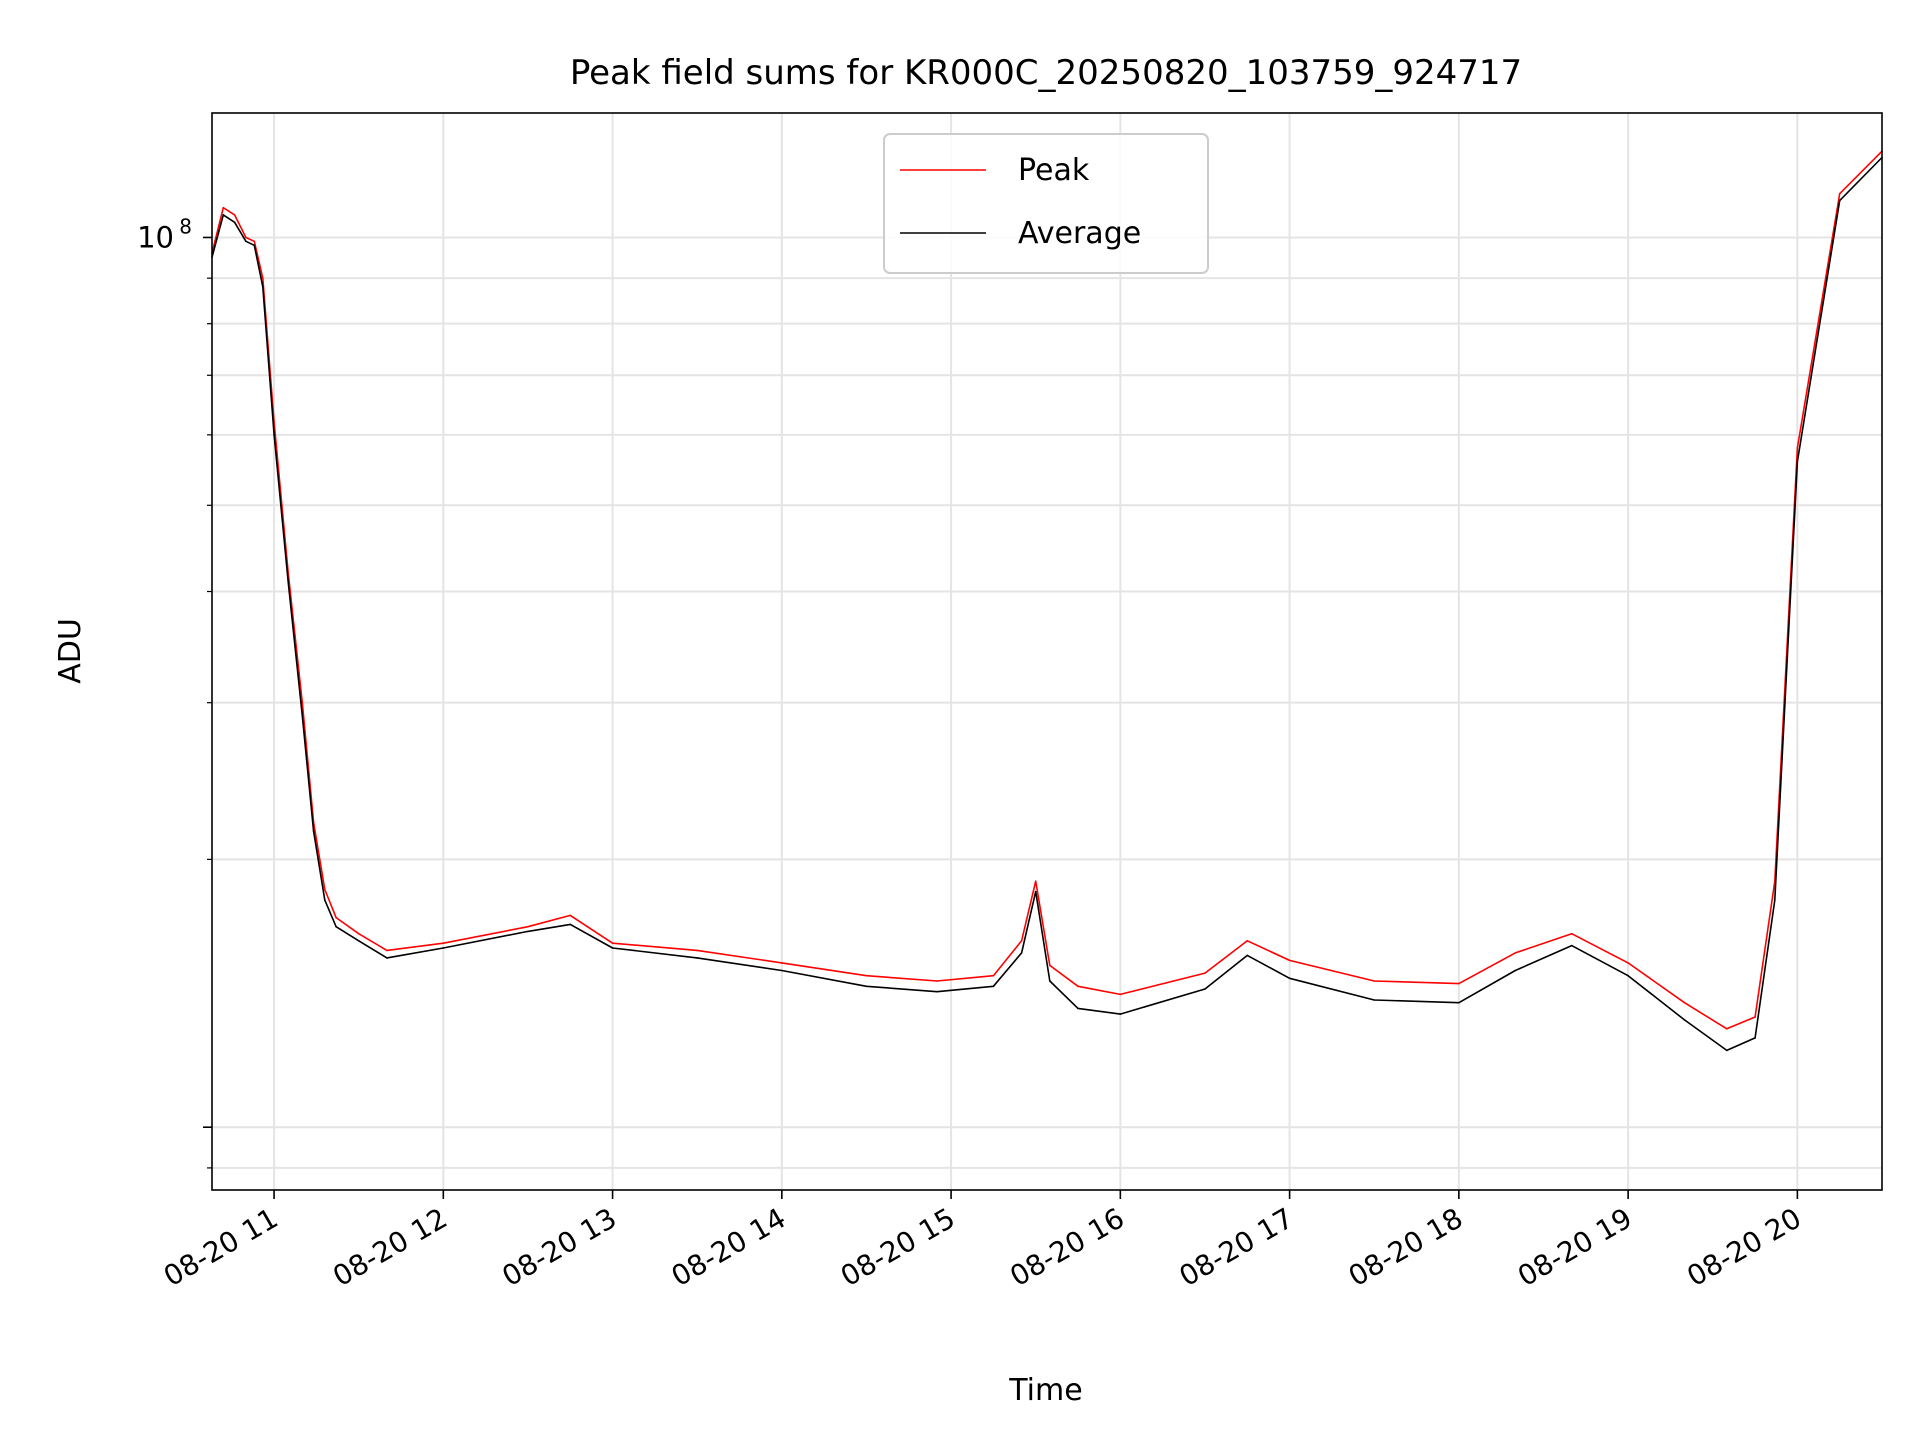 This screenshot has height=1440, width=1920. I want to click on y-tick-label: 10, so click(155, 237).